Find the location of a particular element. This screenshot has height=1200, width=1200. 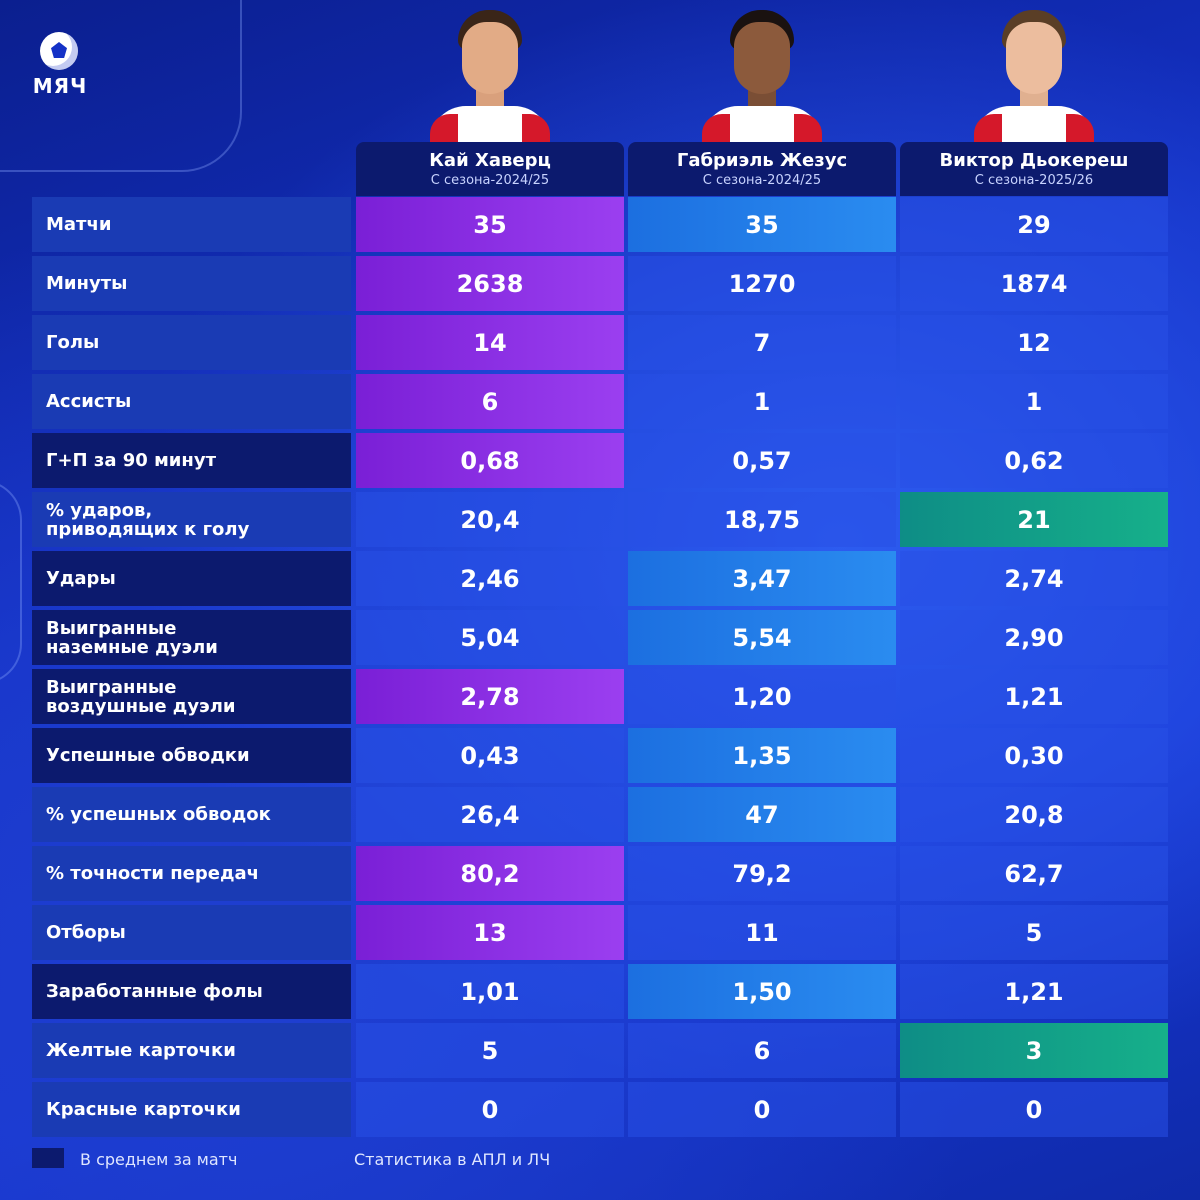

stat-cell: 47 is located at coordinates (762, 814).